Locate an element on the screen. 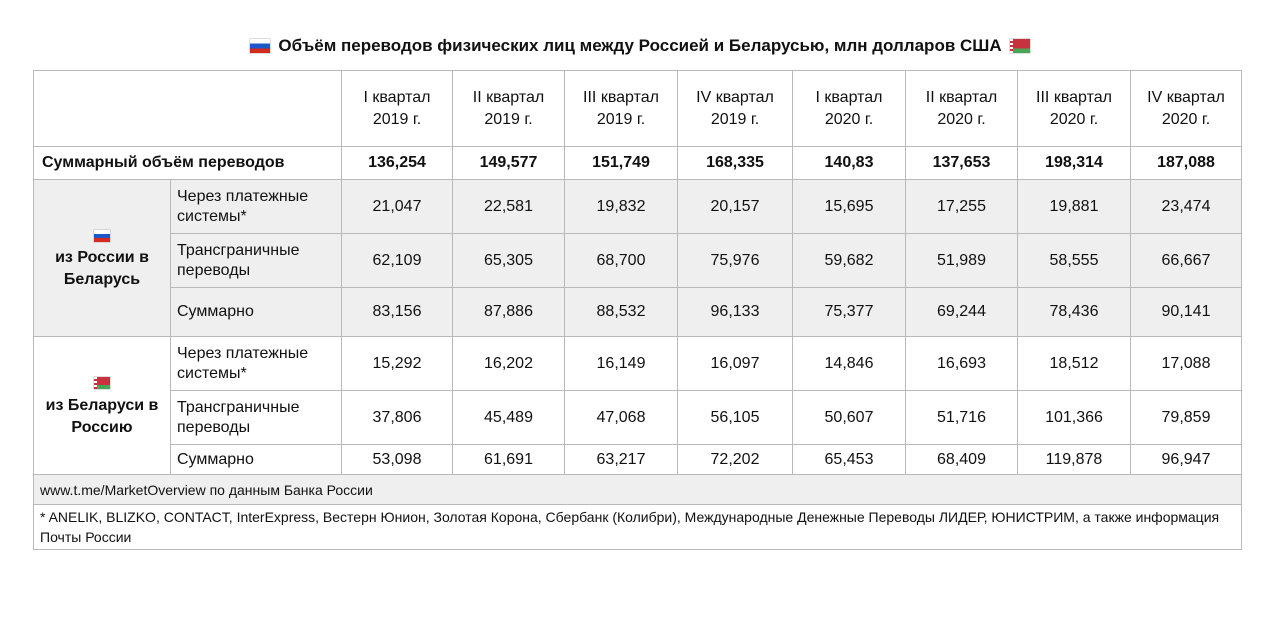 The width and height of the screenshot is (1280, 627). value-cell: 63,217 is located at coordinates (621, 459).